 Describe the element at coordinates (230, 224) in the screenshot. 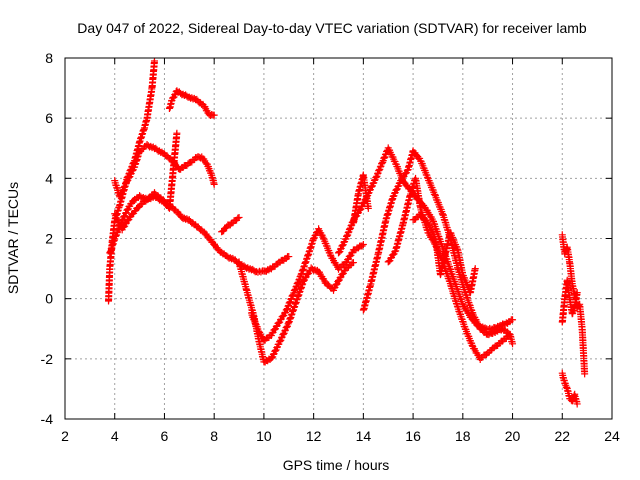

I see `series-arc-f` at that location.